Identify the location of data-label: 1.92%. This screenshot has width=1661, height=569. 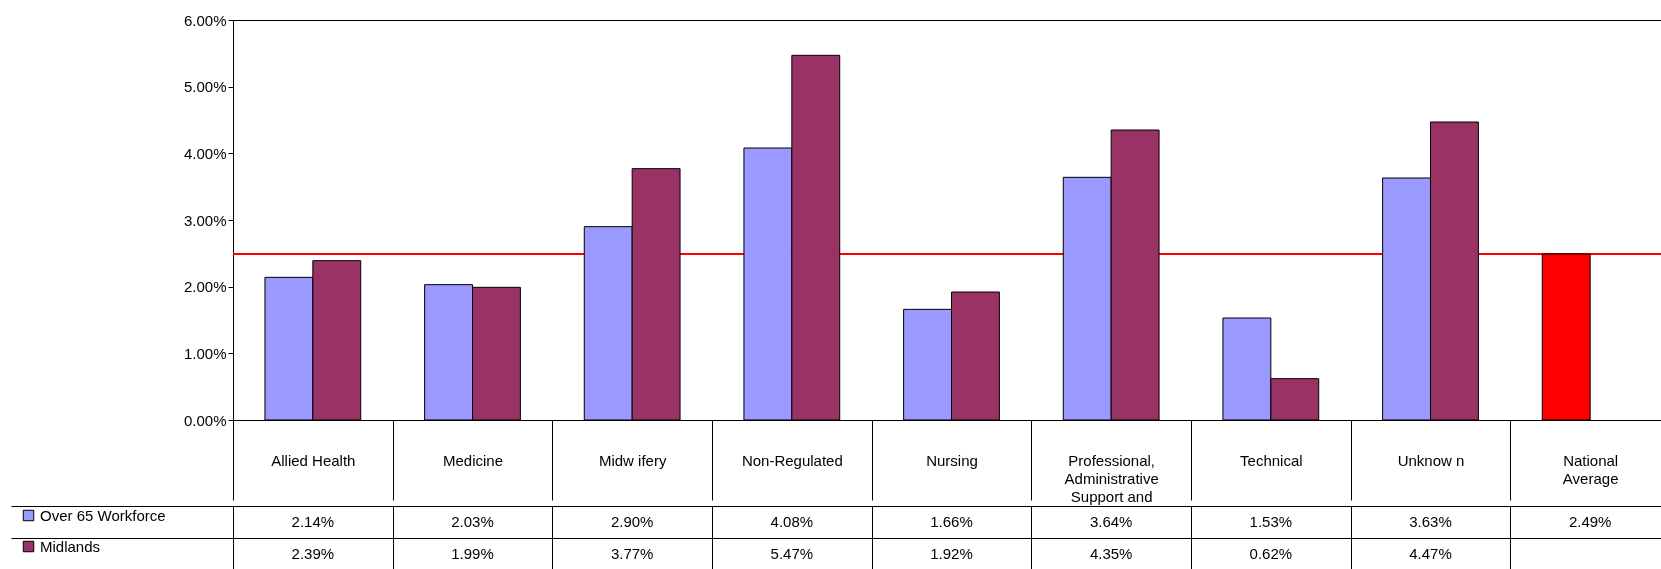
(951, 553).